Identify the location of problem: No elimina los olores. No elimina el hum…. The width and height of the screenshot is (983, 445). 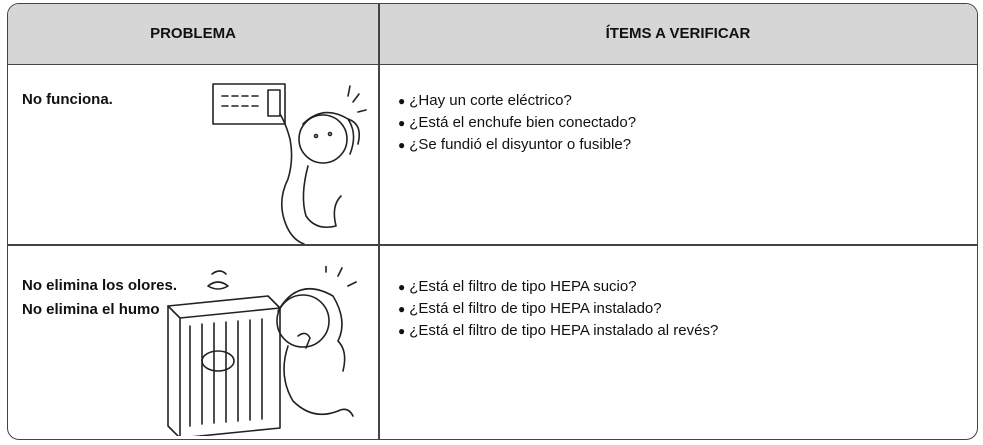
(99, 298).